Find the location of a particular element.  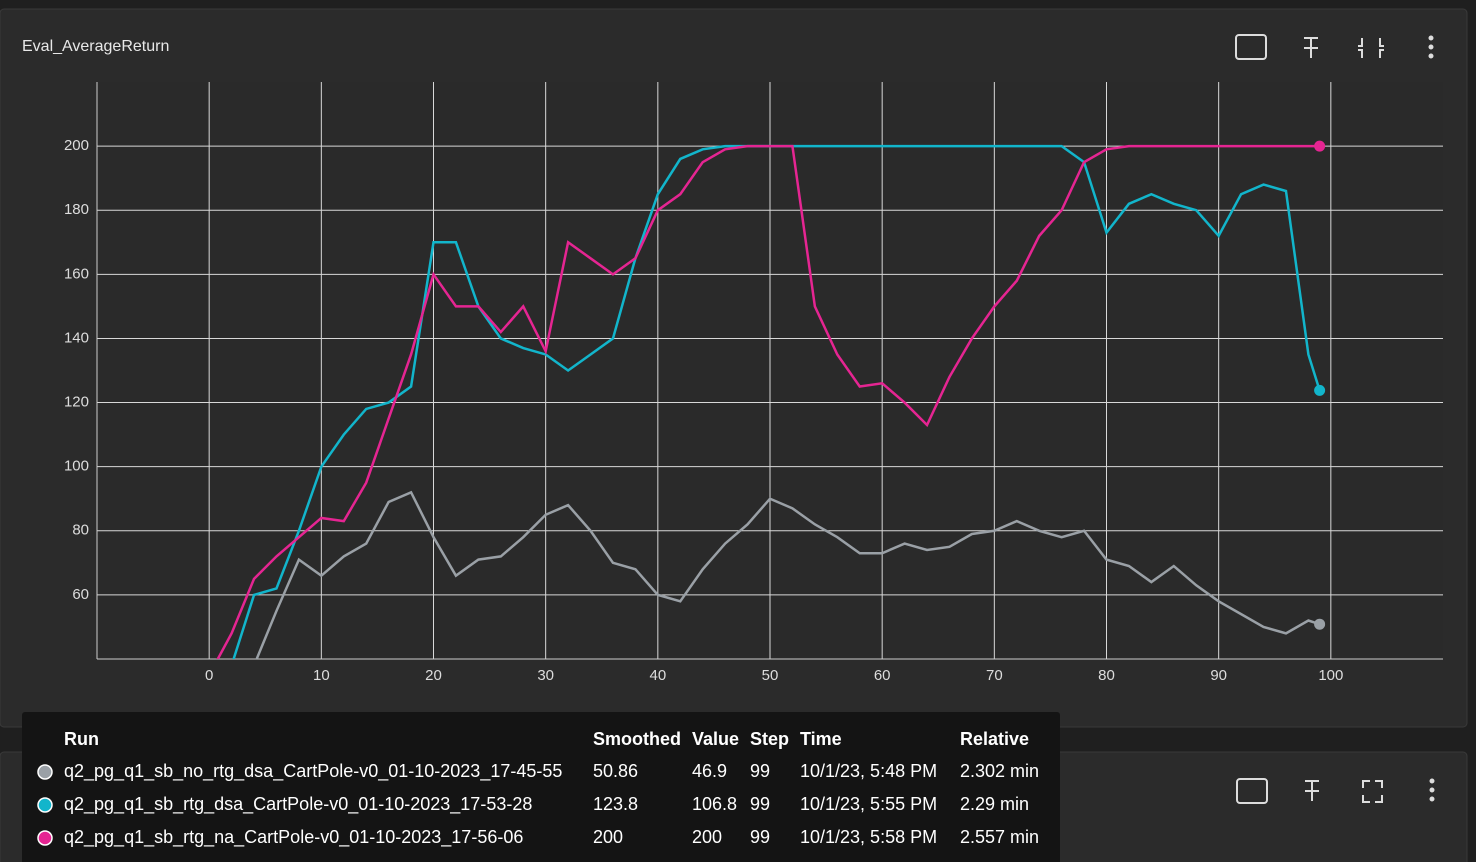

x-tick-label: 40 is located at coordinates (657, 675).